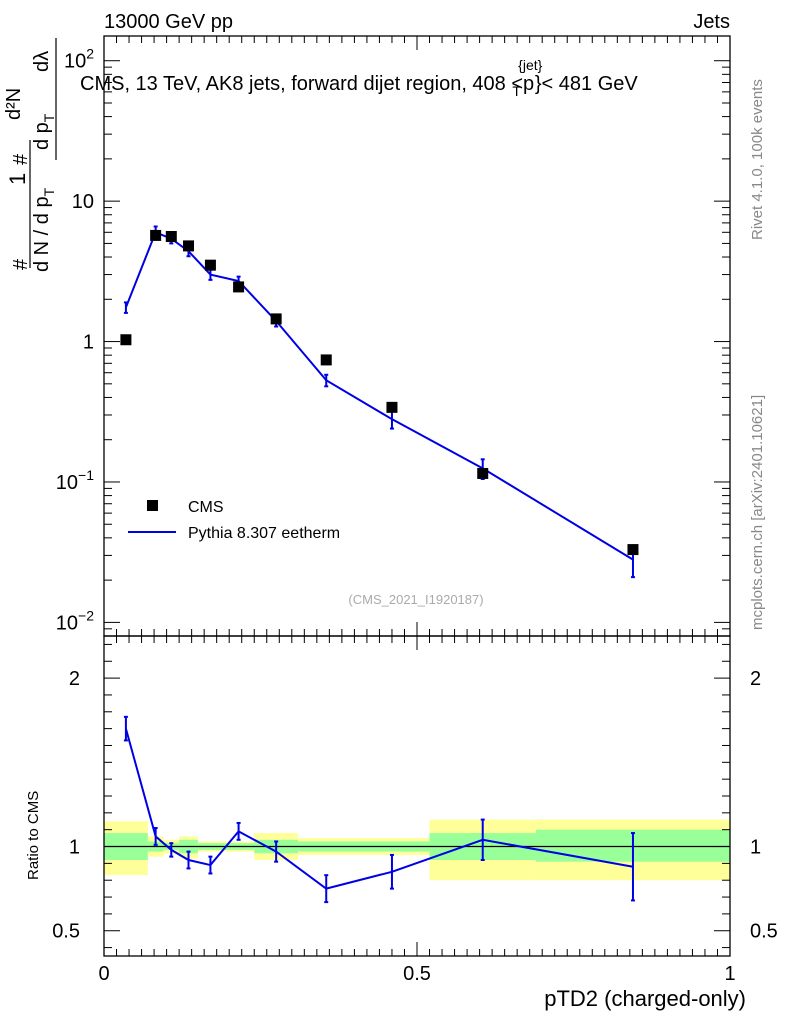 Image resolution: width=786 pixels, height=1024 pixels. I want to click on main-y-tick-label: 10², so click(79, 59).